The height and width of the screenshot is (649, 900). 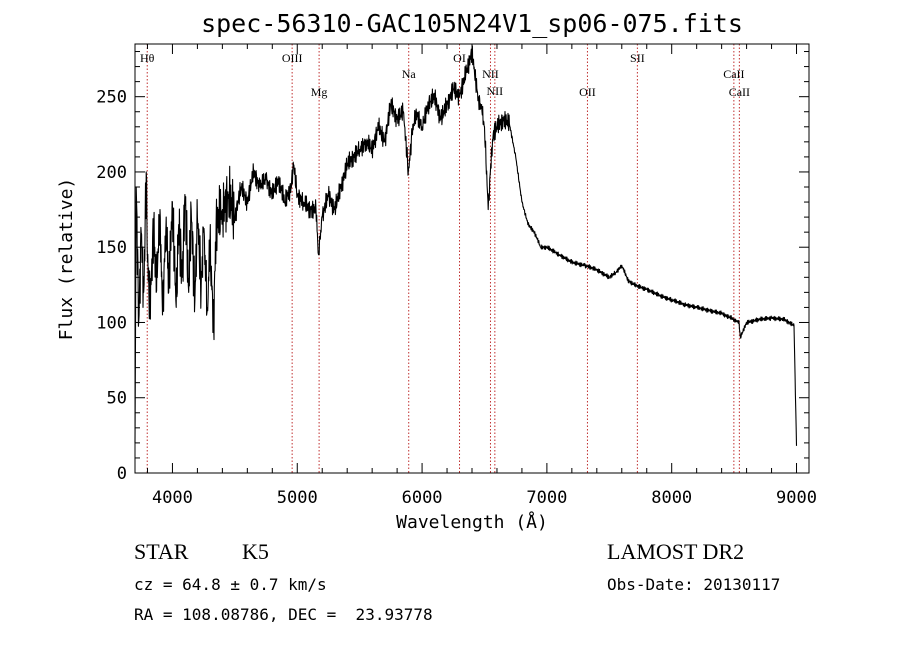 What do you see at coordinates (637, 58) in the screenshot?
I see `annotation-label: SII` at bounding box center [637, 58].